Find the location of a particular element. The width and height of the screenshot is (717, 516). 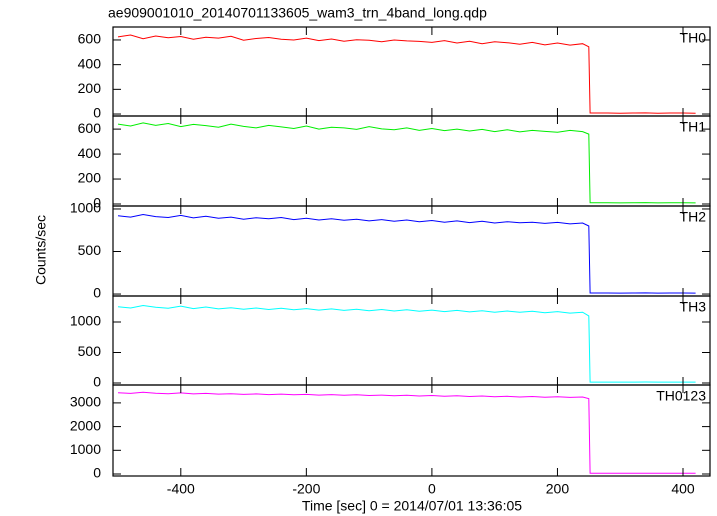

y-tick-label: 2000 is located at coordinates (85, 425).